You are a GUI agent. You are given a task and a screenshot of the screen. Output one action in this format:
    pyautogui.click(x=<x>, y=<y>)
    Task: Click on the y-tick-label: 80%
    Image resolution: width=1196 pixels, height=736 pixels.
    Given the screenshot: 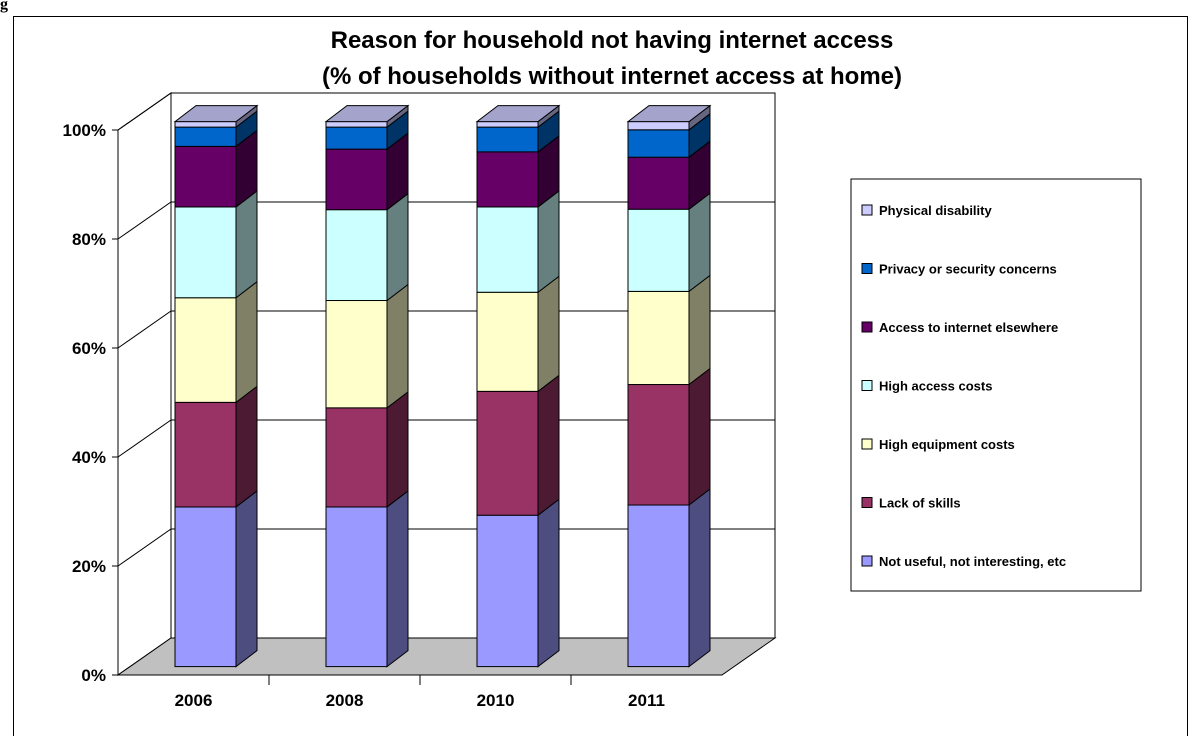 What is the action you would take?
    pyautogui.click(x=89, y=239)
    